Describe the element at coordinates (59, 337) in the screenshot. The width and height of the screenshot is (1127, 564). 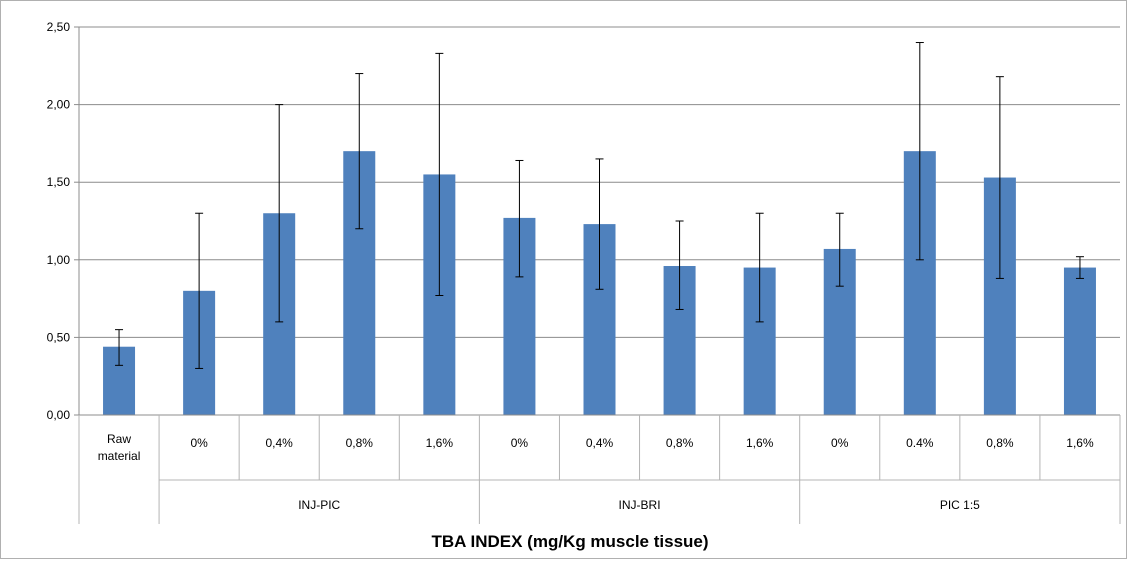
I see `y-tick-label: 0,50` at that location.